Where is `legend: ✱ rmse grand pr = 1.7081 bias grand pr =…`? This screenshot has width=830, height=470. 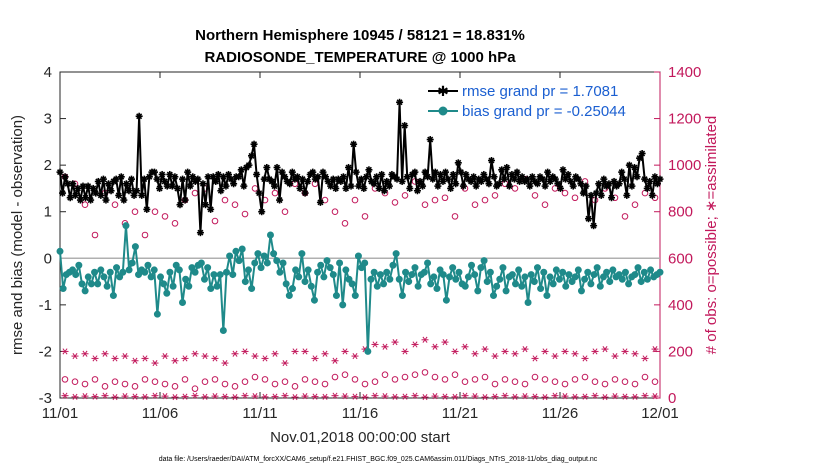
legend: ✱ rmse grand pr = 1.7081 bias grand pr =… is located at coordinates (527, 101).